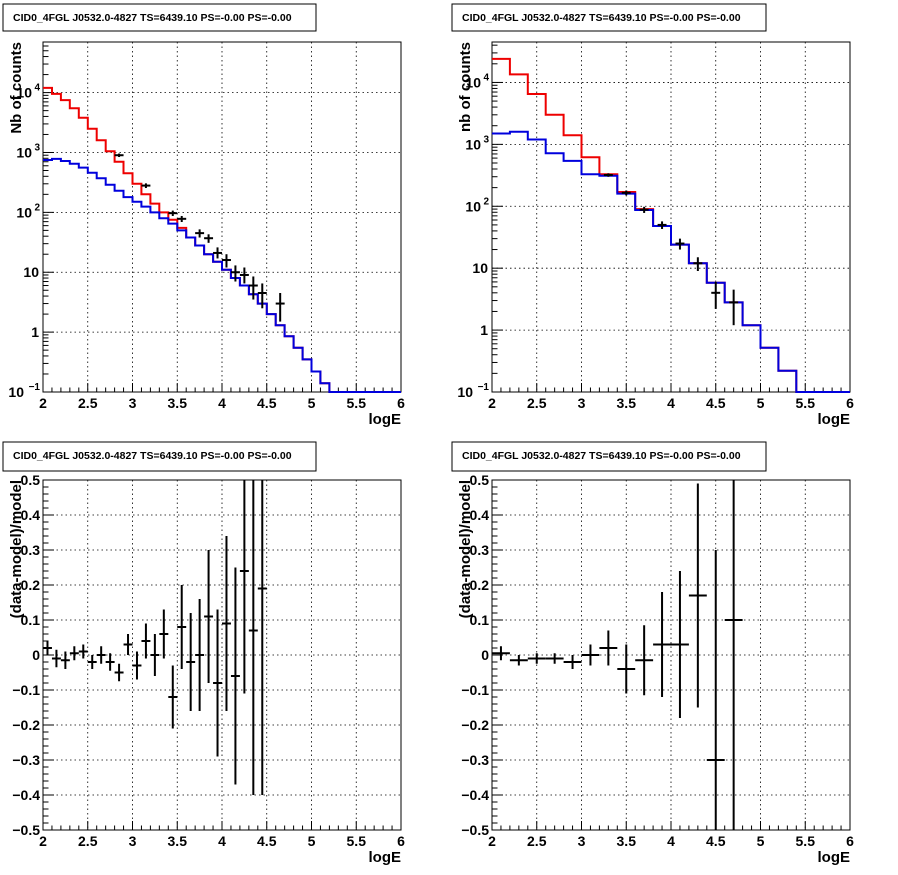 The height and width of the screenshot is (875, 898). Describe the element at coordinates (582, 403) in the screenshot. I see `x-tick-label: 3` at that location.